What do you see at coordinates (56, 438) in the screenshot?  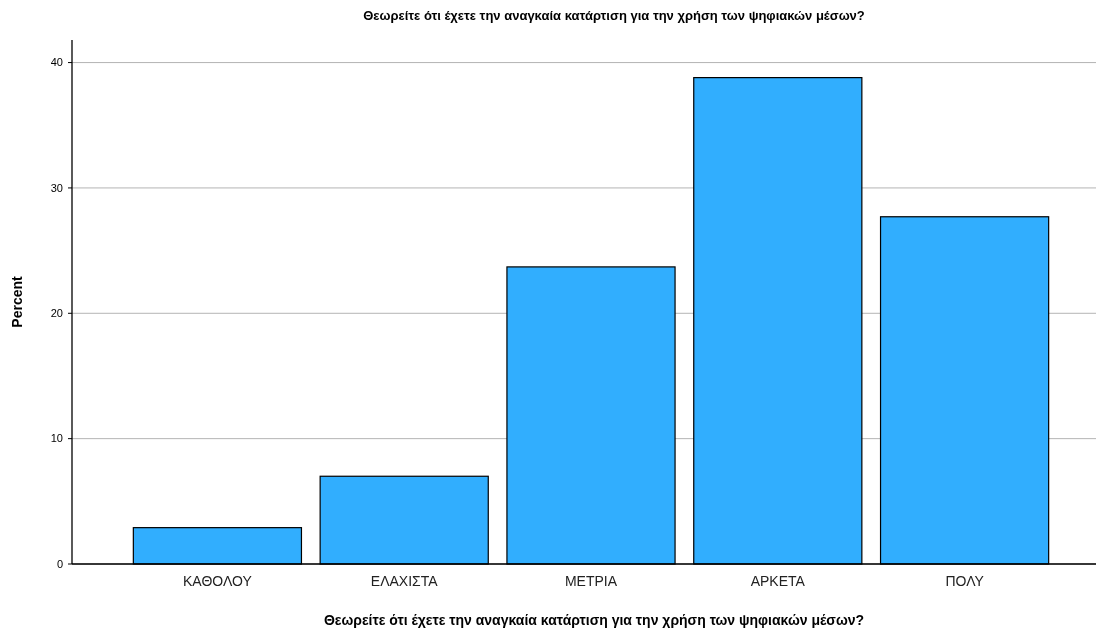 I see `y-tick-label: 10` at bounding box center [56, 438].